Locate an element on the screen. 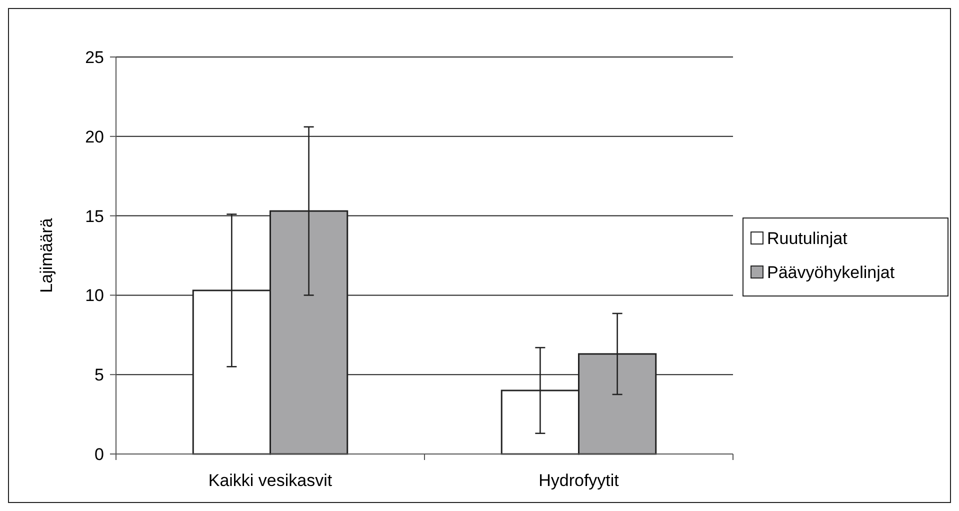  legend-label: Ruutulinjat is located at coordinates (807, 238).